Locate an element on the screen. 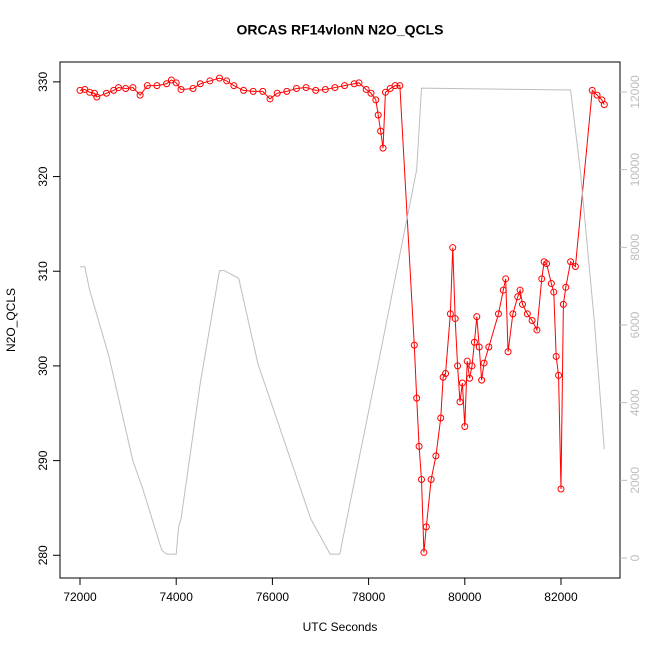 This screenshot has height=650, width=650. x-tick-label: 82000 is located at coordinates (561, 597).